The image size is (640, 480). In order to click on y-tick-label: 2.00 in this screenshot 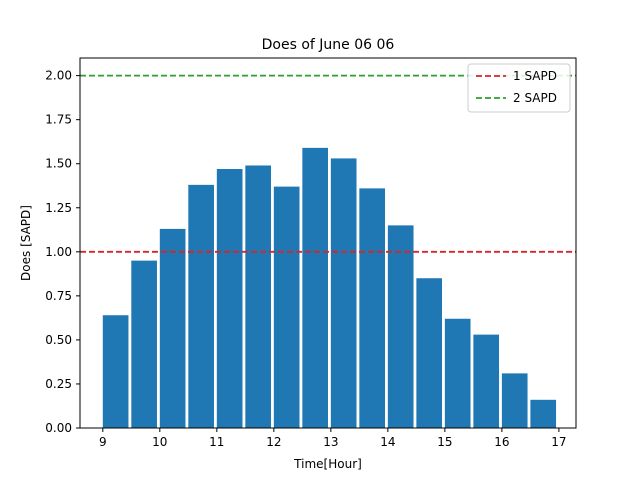, I will do `click(58, 76)`.